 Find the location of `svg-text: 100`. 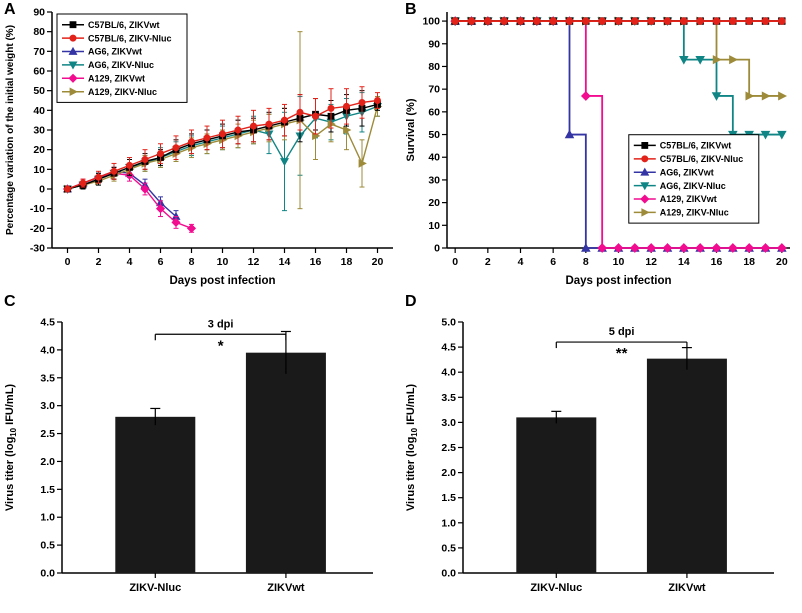

svg-text: 100 is located at coordinates (431, 22).